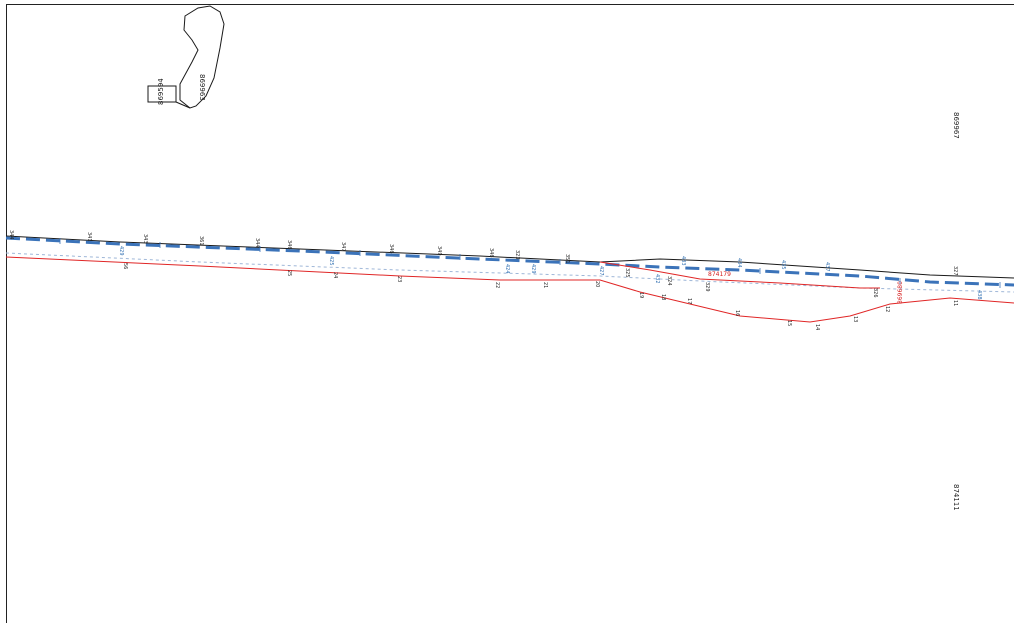  What do you see at coordinates (125, 266) in the screenshot?
I see `bottom-label: 56` at bounding box center [125, 266].